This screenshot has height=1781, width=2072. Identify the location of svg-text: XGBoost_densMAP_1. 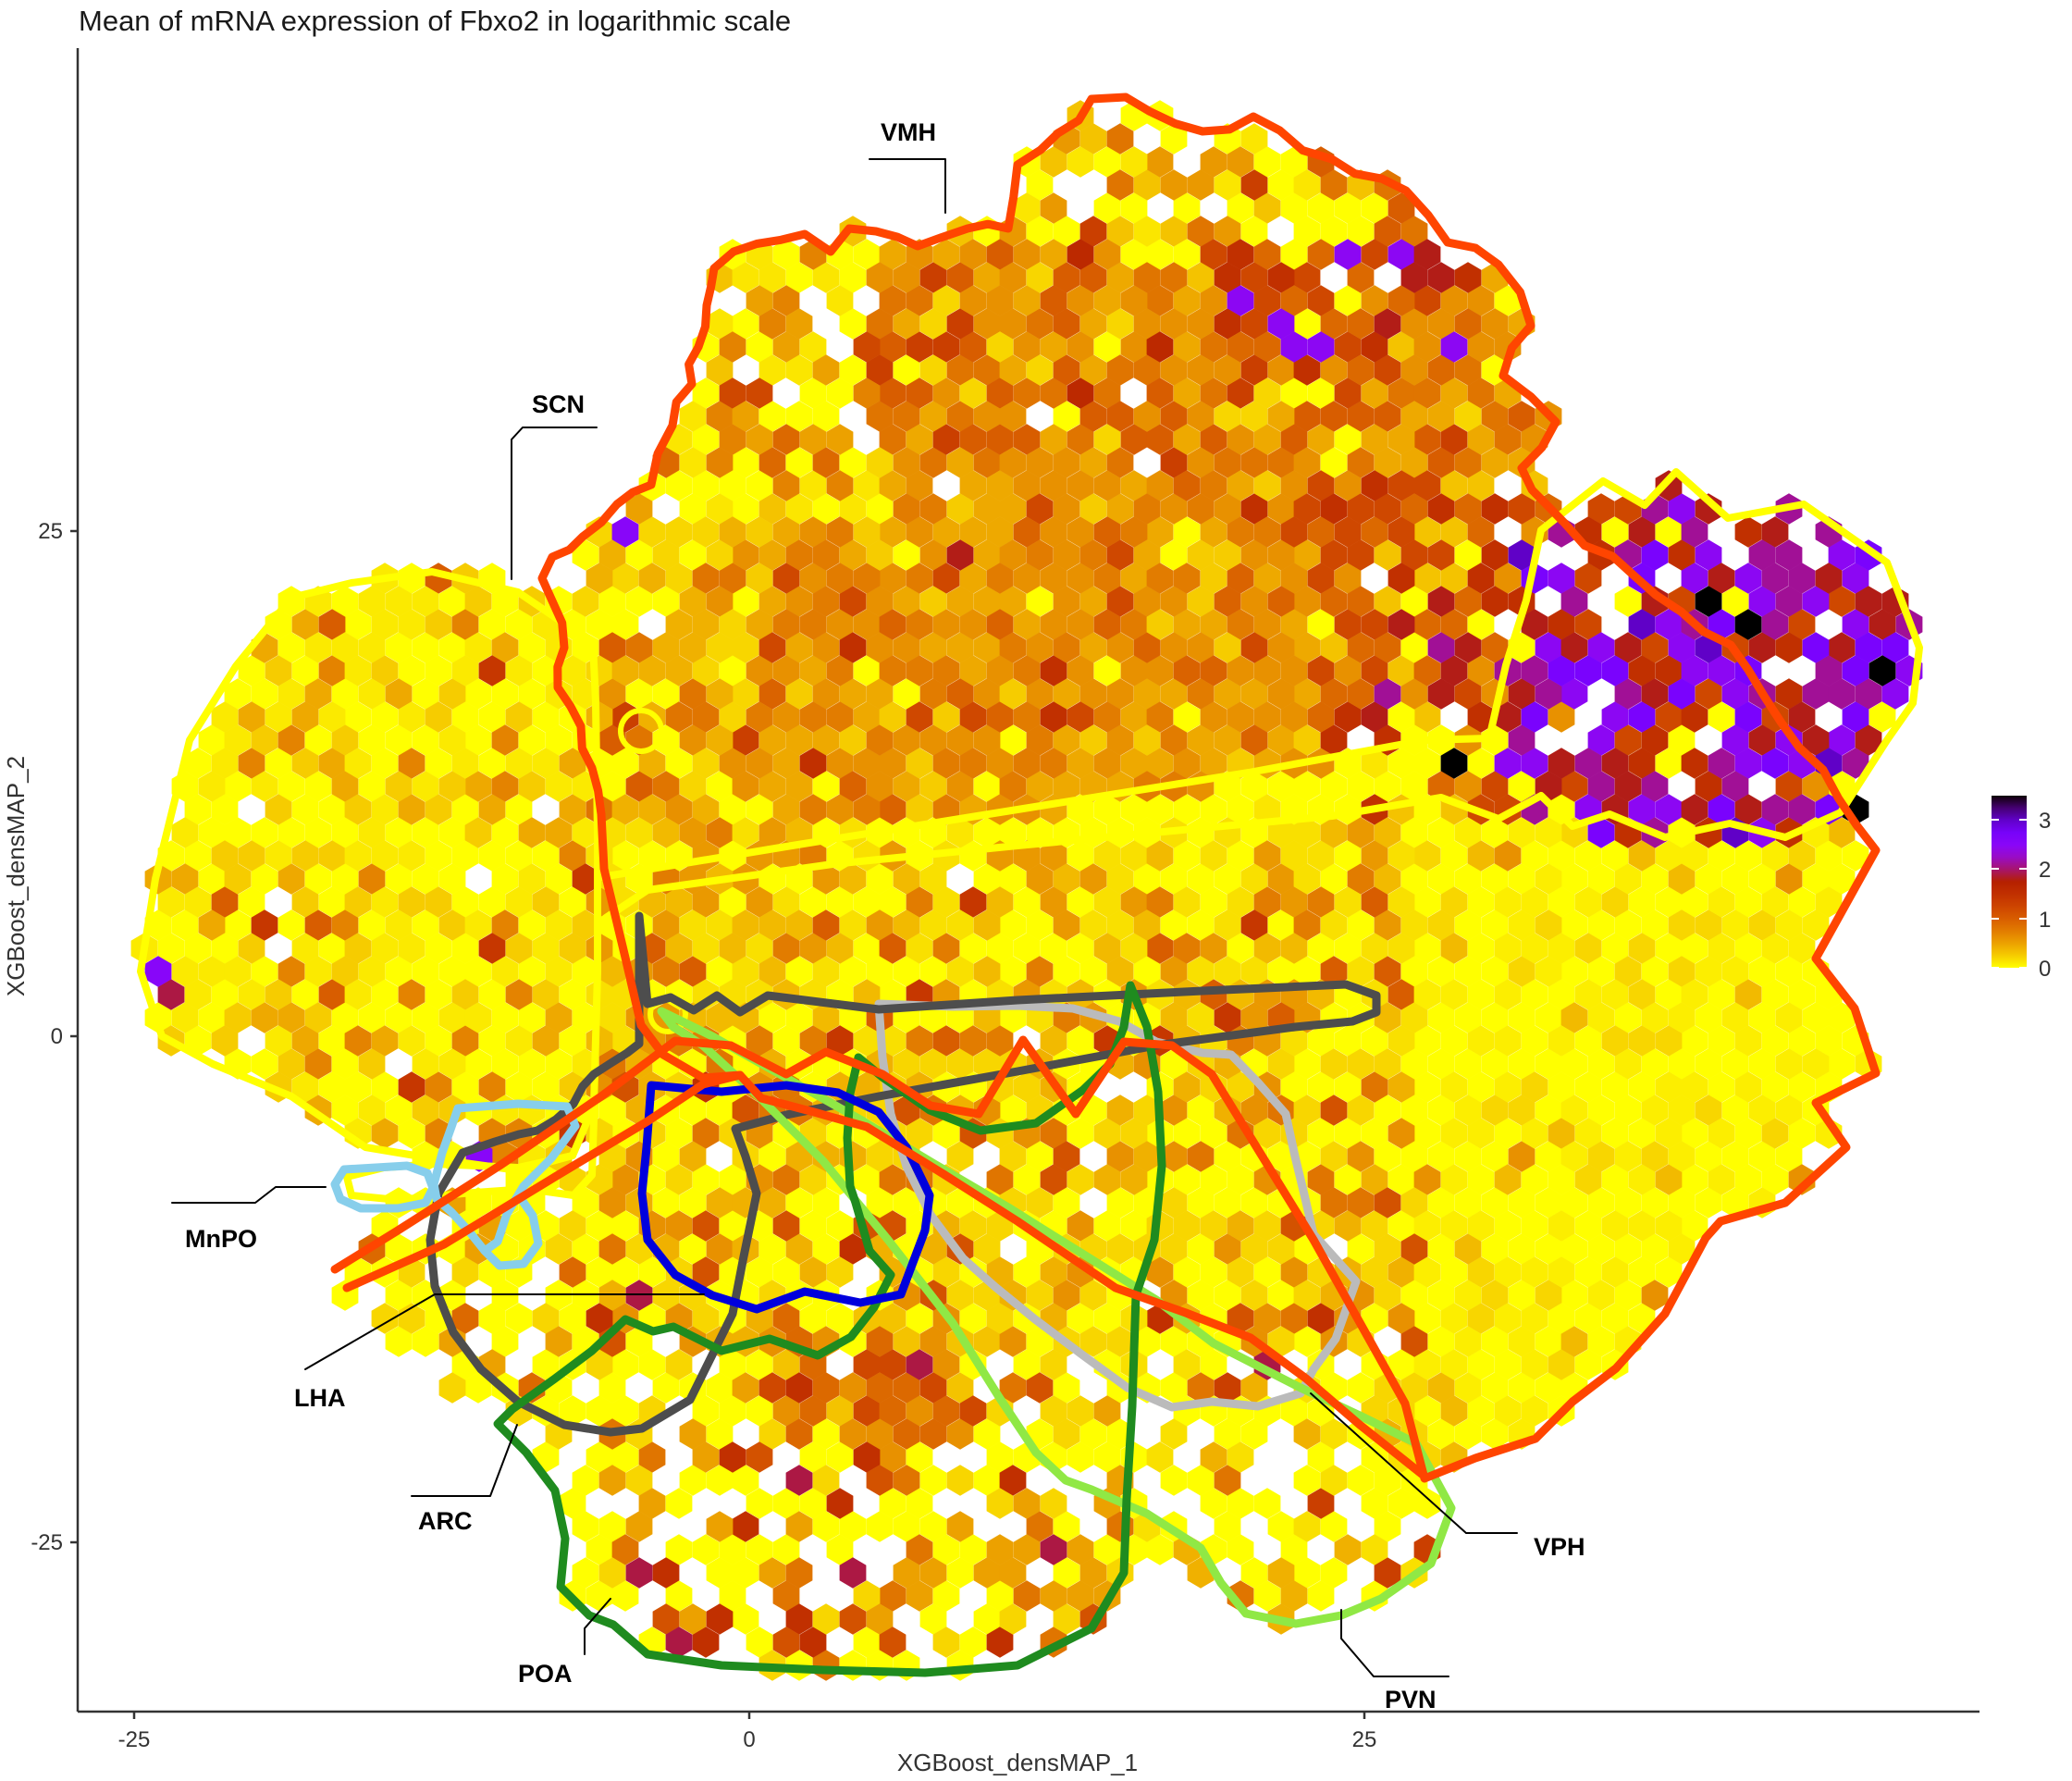
(1017, 1762).